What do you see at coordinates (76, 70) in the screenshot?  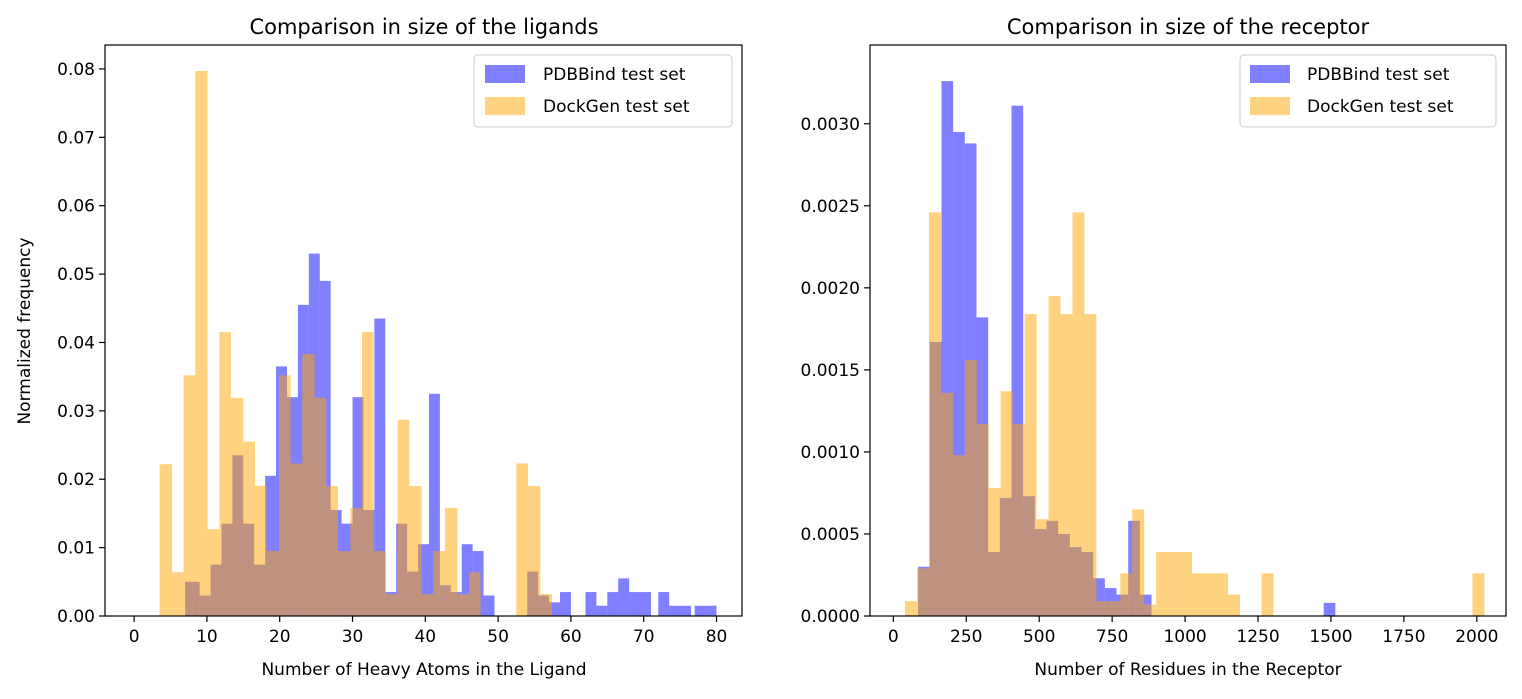 I see `y-tick-label: 0.08` at bounding box center [76, 70].